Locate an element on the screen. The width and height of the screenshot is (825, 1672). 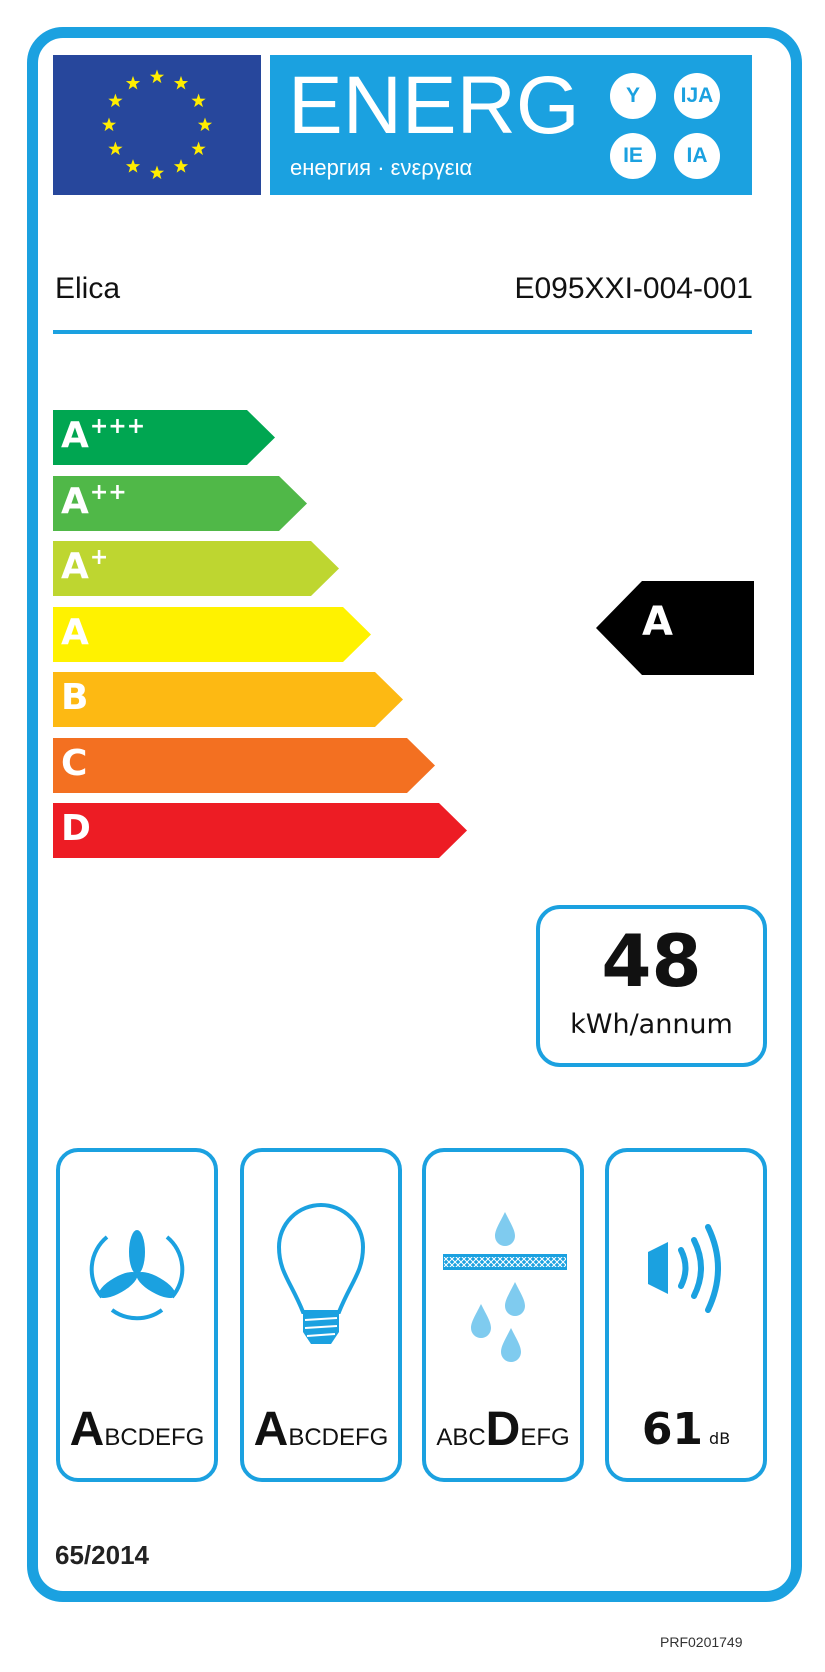
lighting-efficiency-box: ABCDEFG is located at coordinates (321, 1315).